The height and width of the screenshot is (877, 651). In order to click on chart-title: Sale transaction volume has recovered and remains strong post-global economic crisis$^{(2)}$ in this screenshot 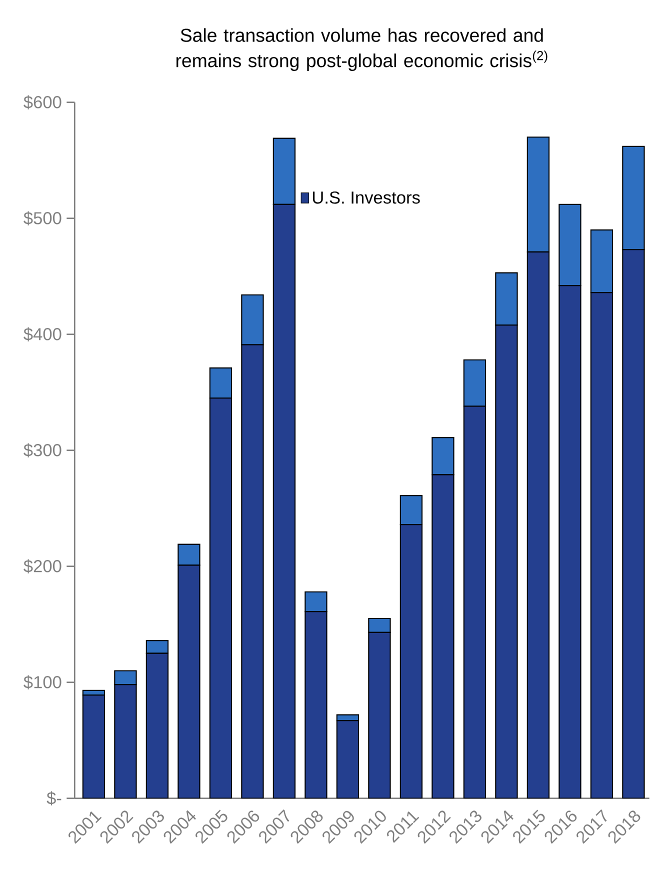, I will do `click(362, 49)`.